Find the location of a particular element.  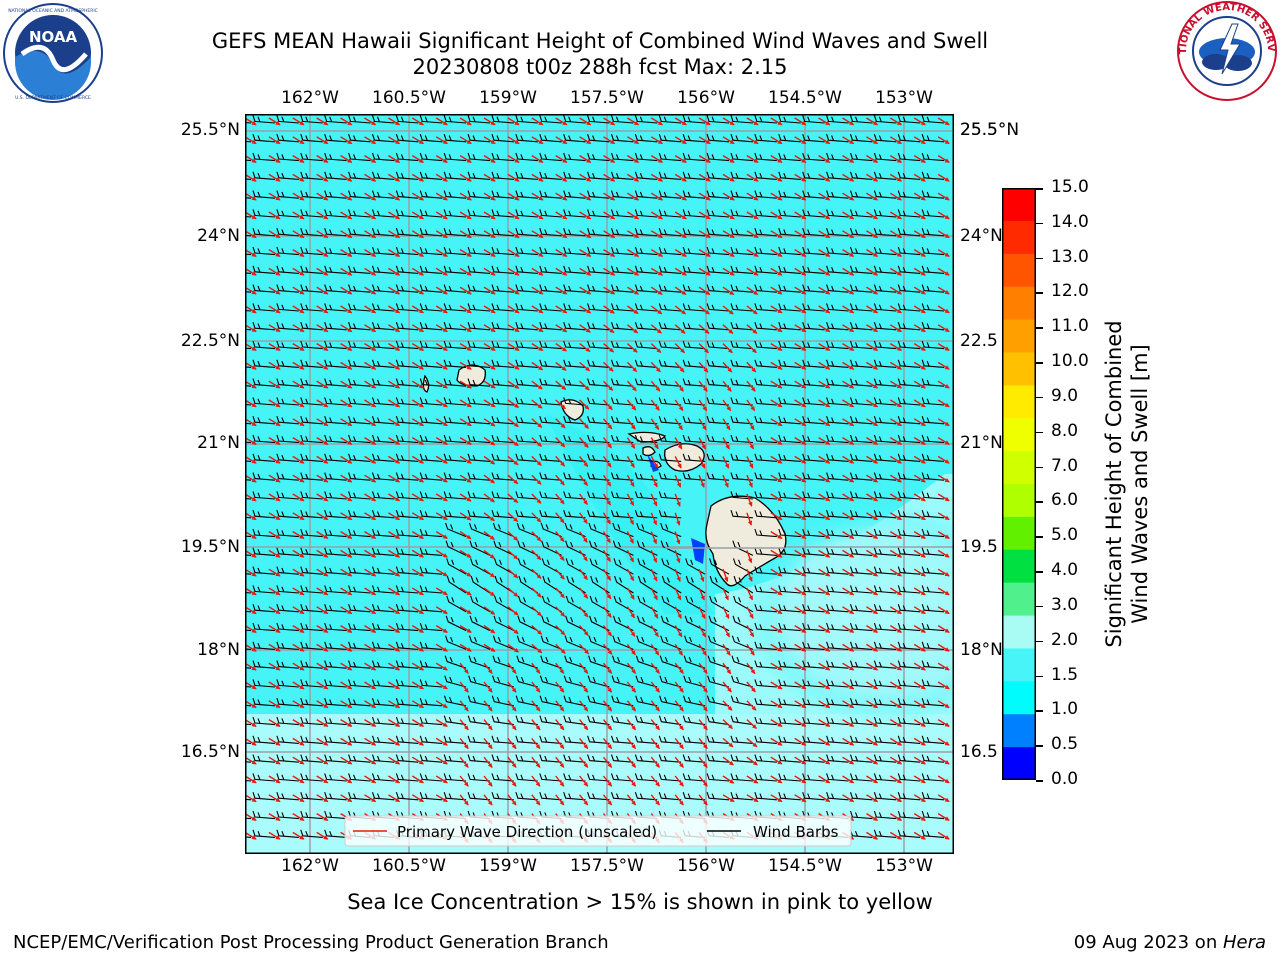

lon-label: 156°W is located at coordinates (706, 866).